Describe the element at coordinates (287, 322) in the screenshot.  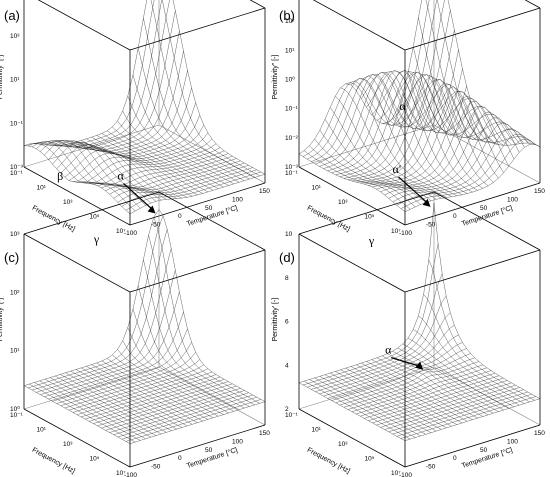
I see `permittivity-tick-label: 6` at that location.